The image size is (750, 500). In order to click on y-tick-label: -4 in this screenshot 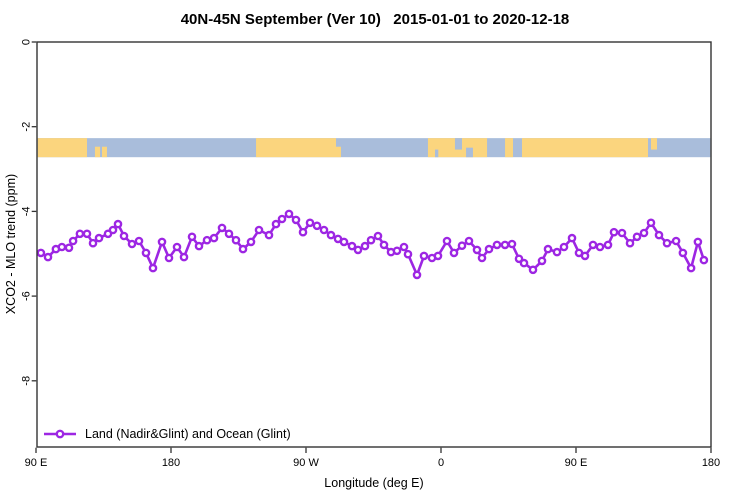, I will do `click(27, 212)`.